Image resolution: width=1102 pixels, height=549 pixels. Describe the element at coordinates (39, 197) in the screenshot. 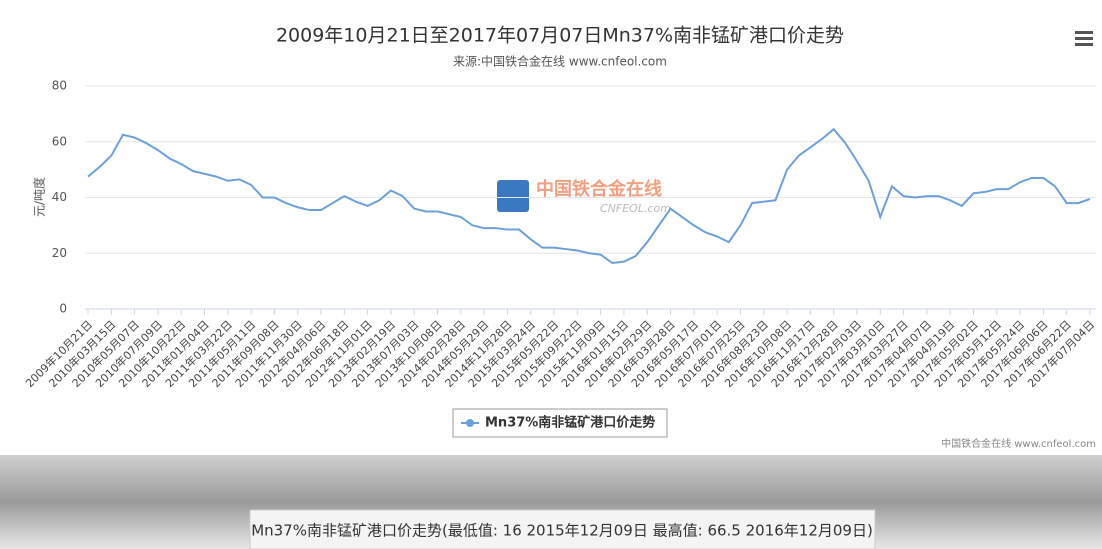

I see `y-axis-label: 元/吨度` at that location.